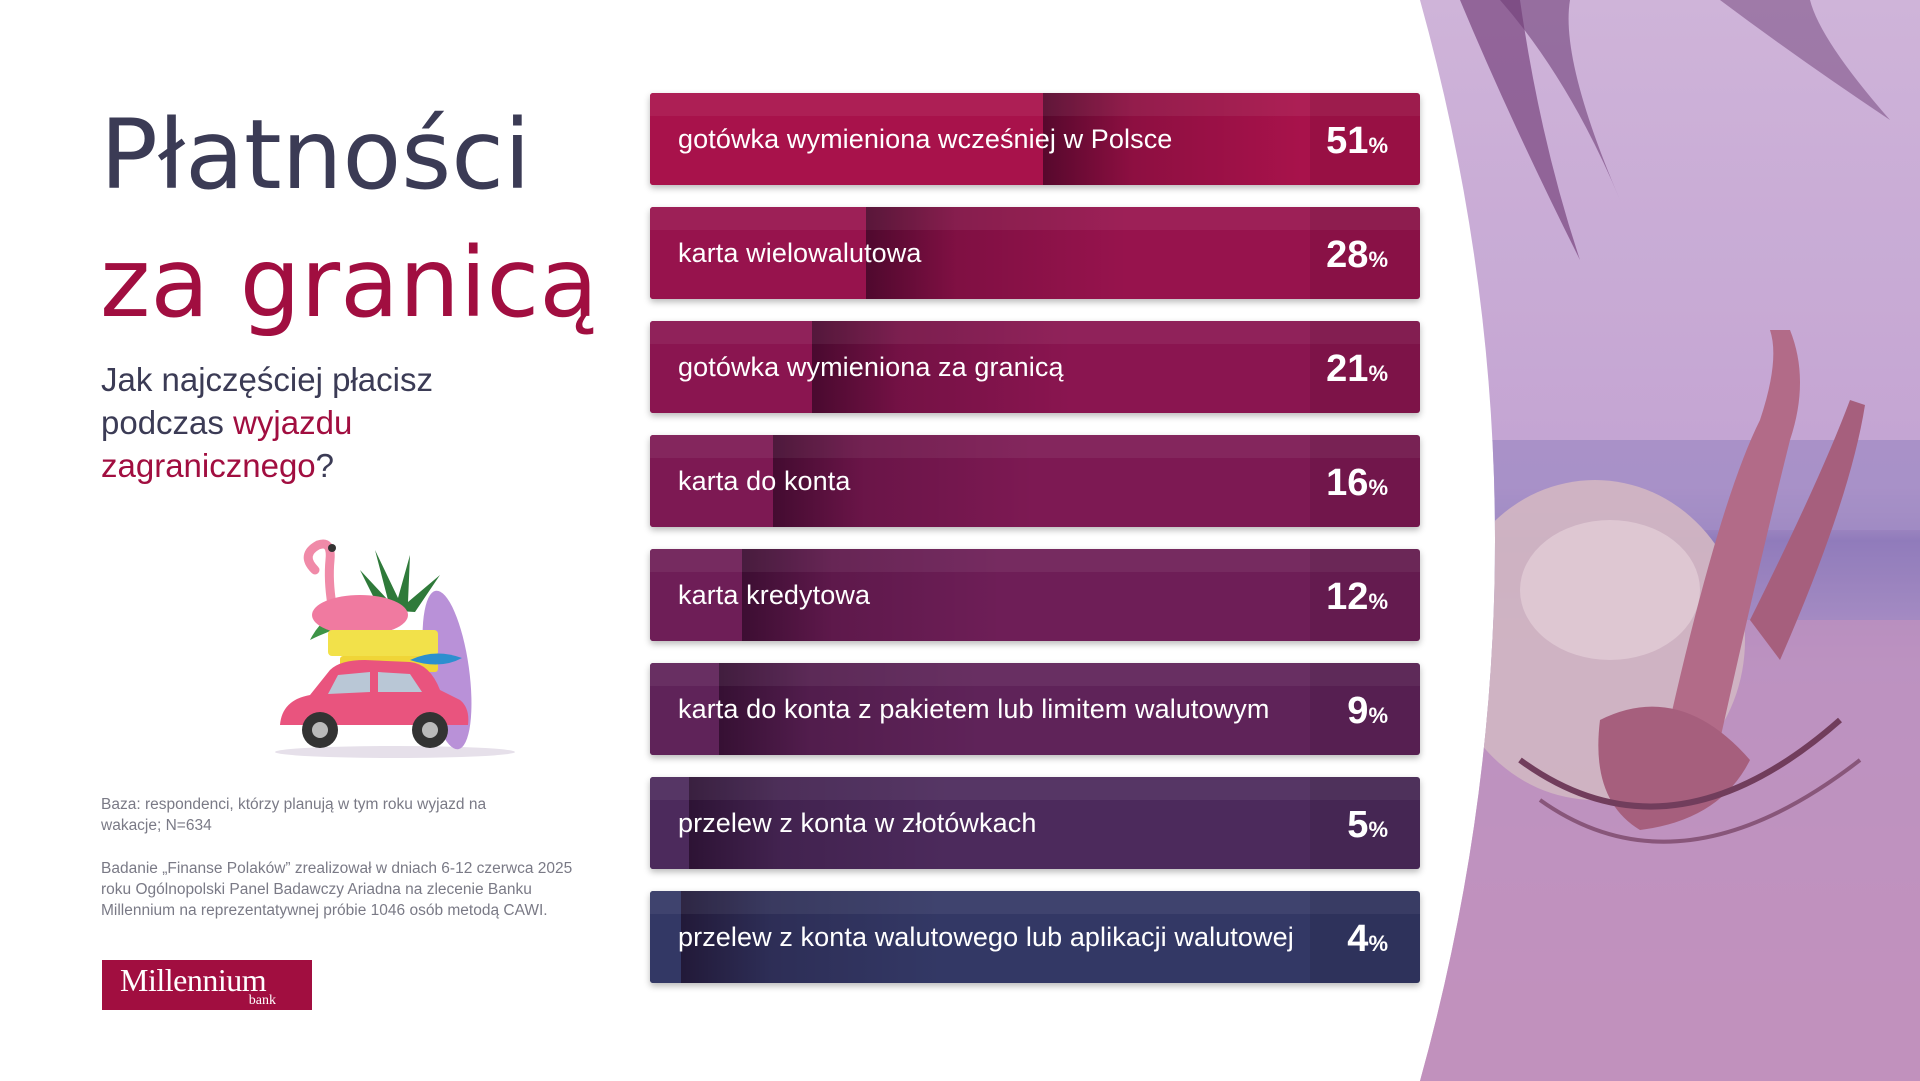 This screenshot has height=1081, width=1920. I want to click on bar-row: karta kredytowa 12%, so click(1035, 595).